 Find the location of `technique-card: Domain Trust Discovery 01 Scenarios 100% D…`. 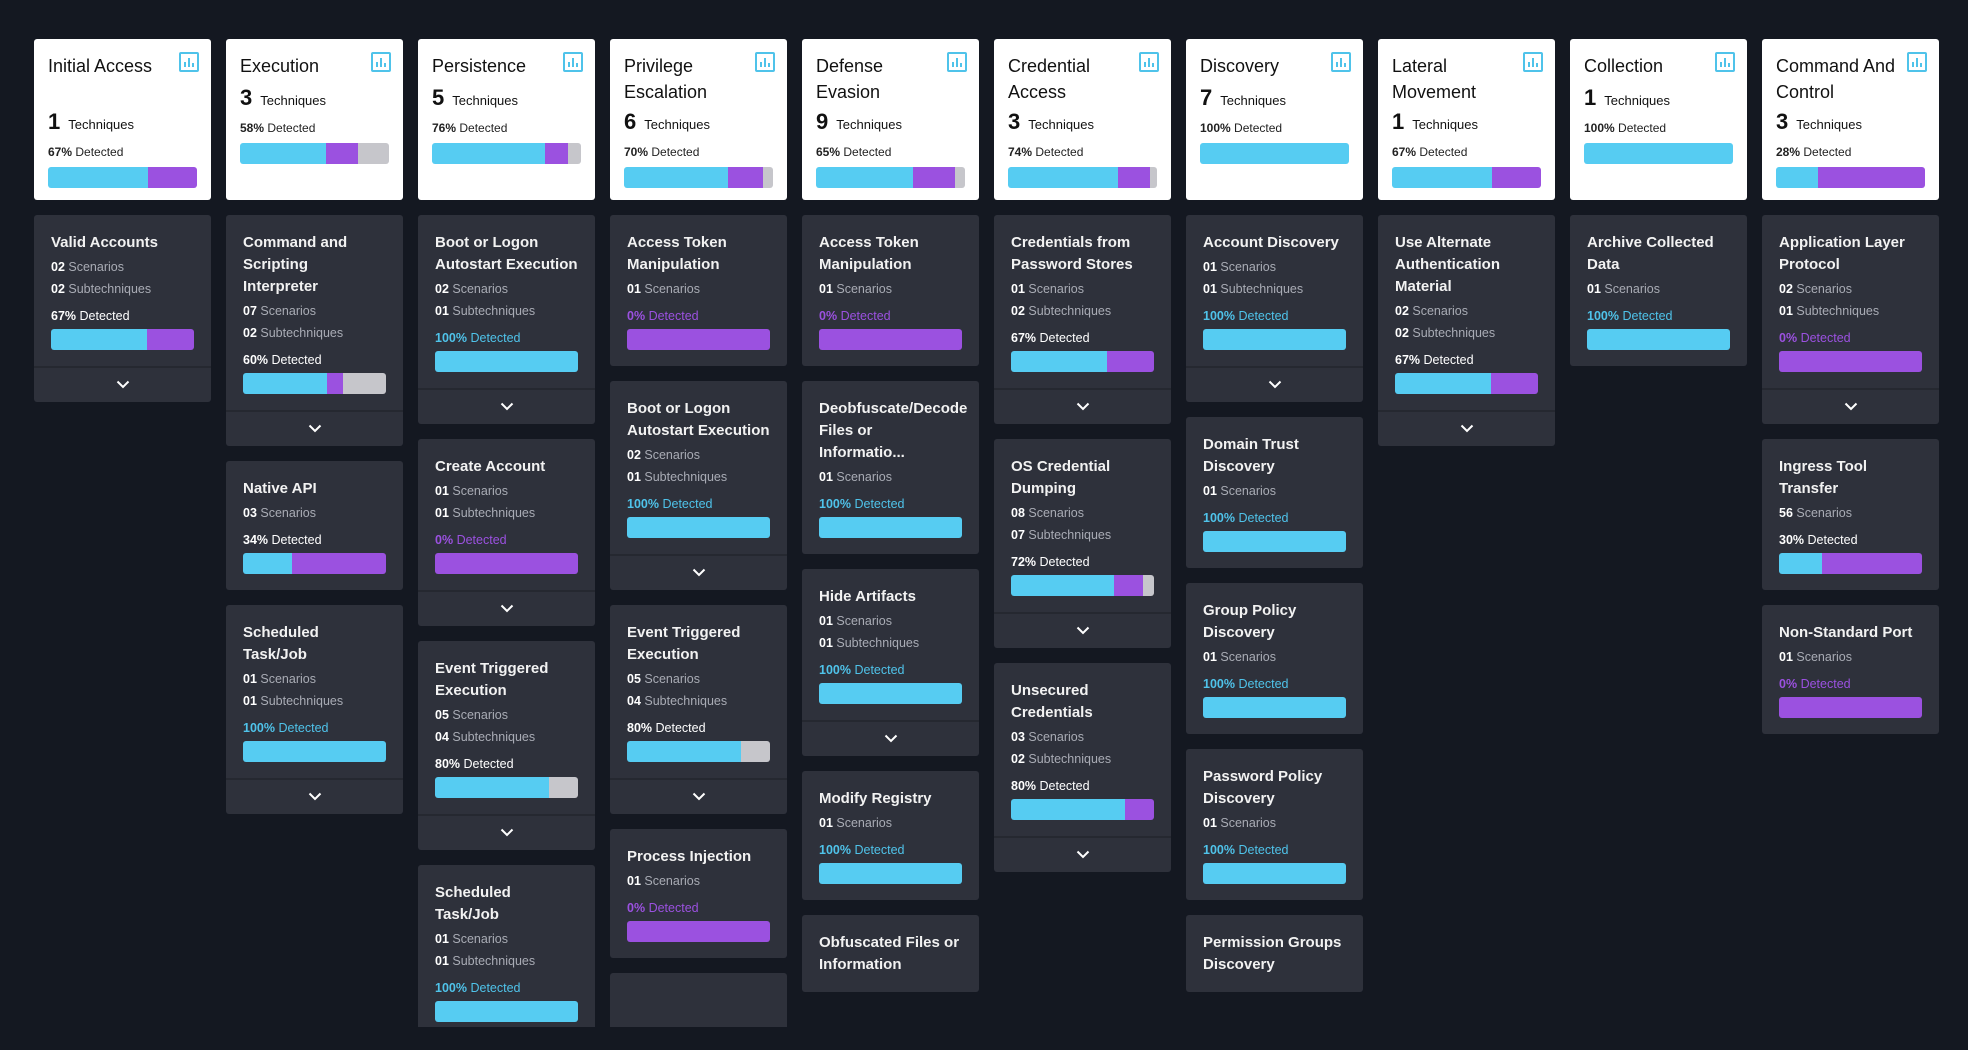

technique-card: Domain Trust Discovery 01 Scenarios 100% D… is located at coordinates (1274, 492).